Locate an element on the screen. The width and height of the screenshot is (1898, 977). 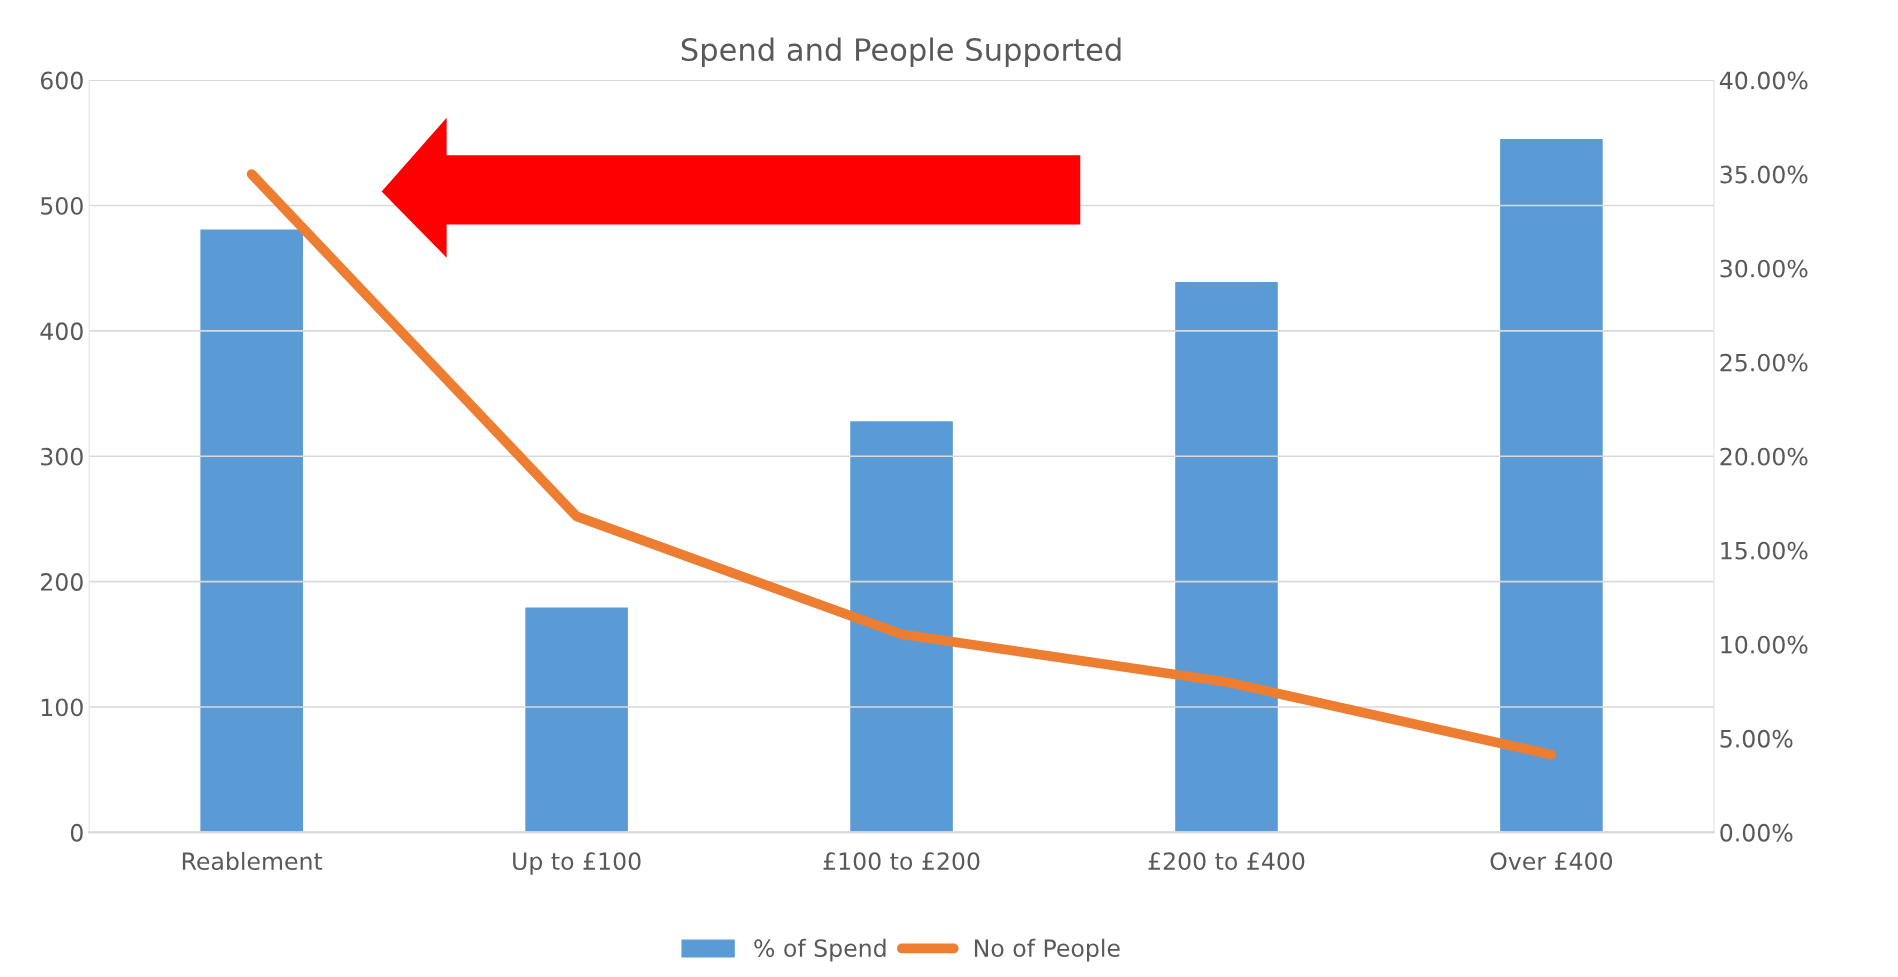
x-tick-label: £200 to £400 is located at coordinates (1226, 861).